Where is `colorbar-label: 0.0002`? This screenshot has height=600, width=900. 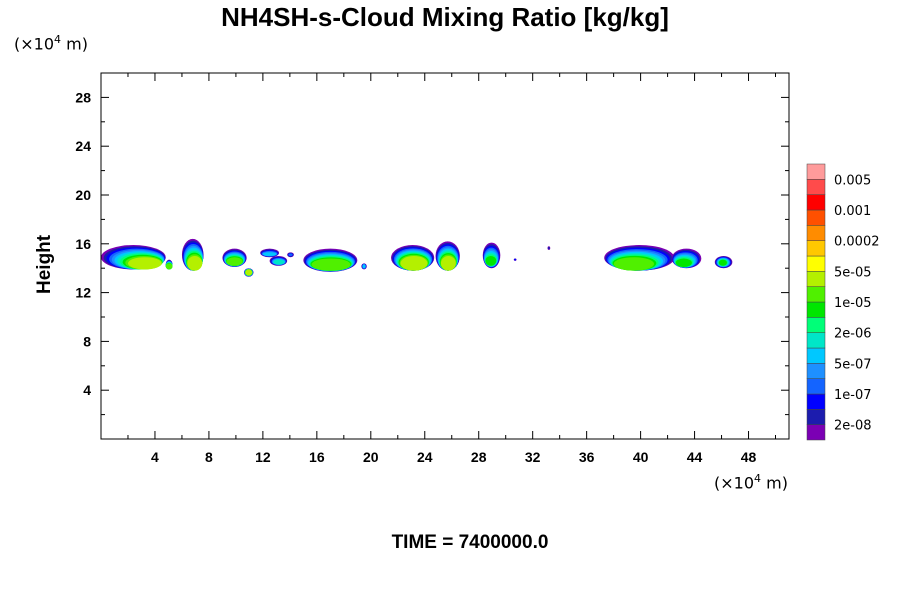
colorbar-label: 0.0002 is located at coordinates (857, 242).